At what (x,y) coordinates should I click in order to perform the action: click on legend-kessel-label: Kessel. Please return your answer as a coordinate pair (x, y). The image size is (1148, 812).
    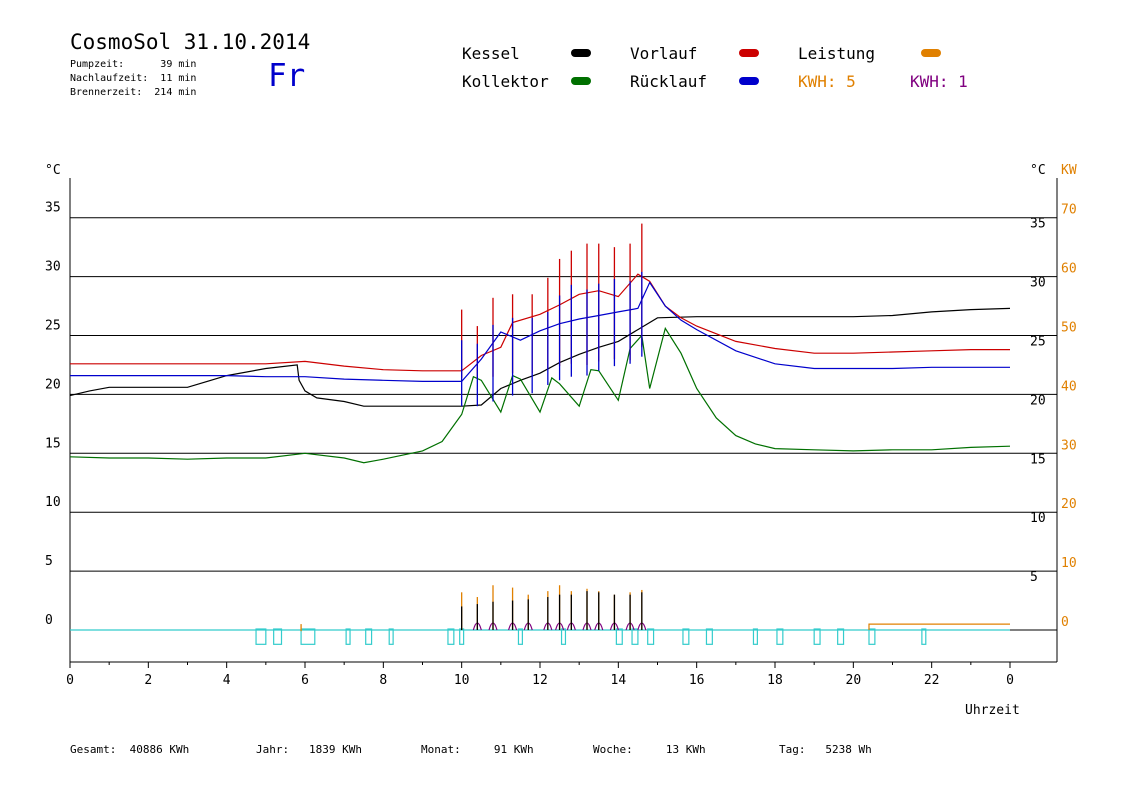
    Looking at the image, I should click on (491, 53).